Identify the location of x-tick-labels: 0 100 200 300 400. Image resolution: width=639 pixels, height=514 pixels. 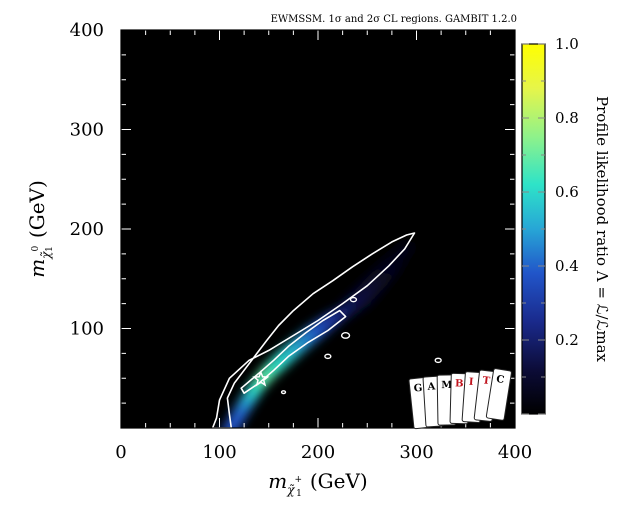
(323, 452).